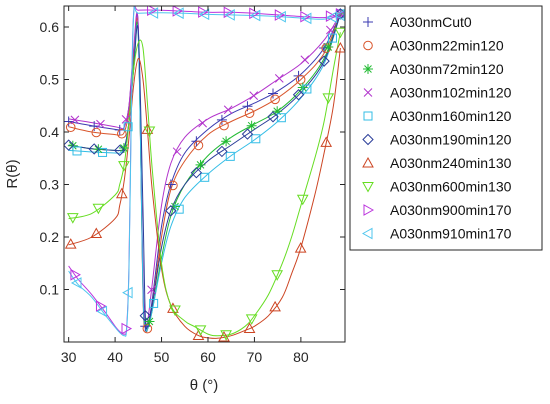 Image resolution: width=550 pixels, height=404 pixels. I want to click on legend-label: A030nm240min130, so click(451, 163).